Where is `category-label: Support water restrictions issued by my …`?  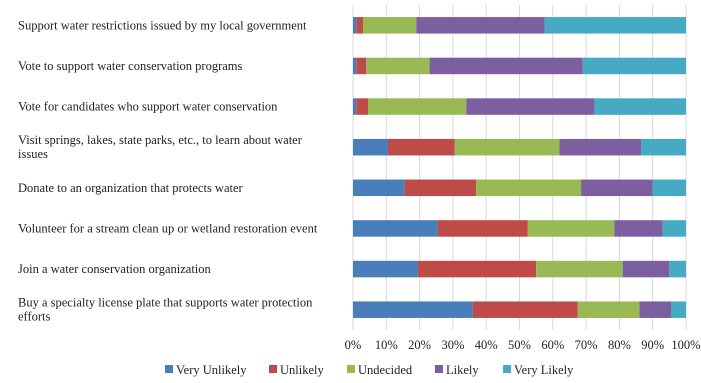
category-label: Support water restrictions issued by my … is located at coordinates (162, 25).